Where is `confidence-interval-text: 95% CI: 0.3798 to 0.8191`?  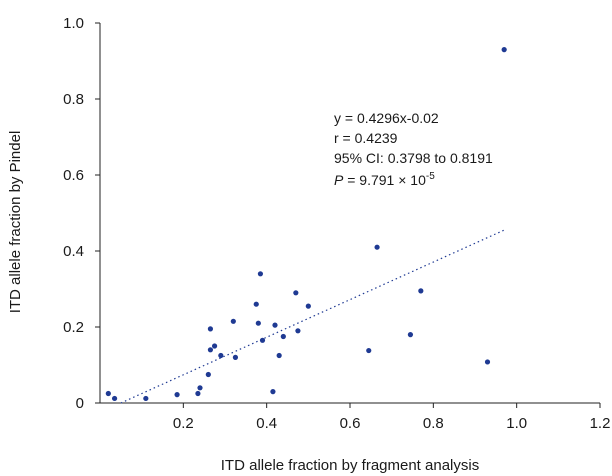
confidence-interval-text: 95% CI: 0.3798 to 0.8191 is located at coordinates (413, 158).